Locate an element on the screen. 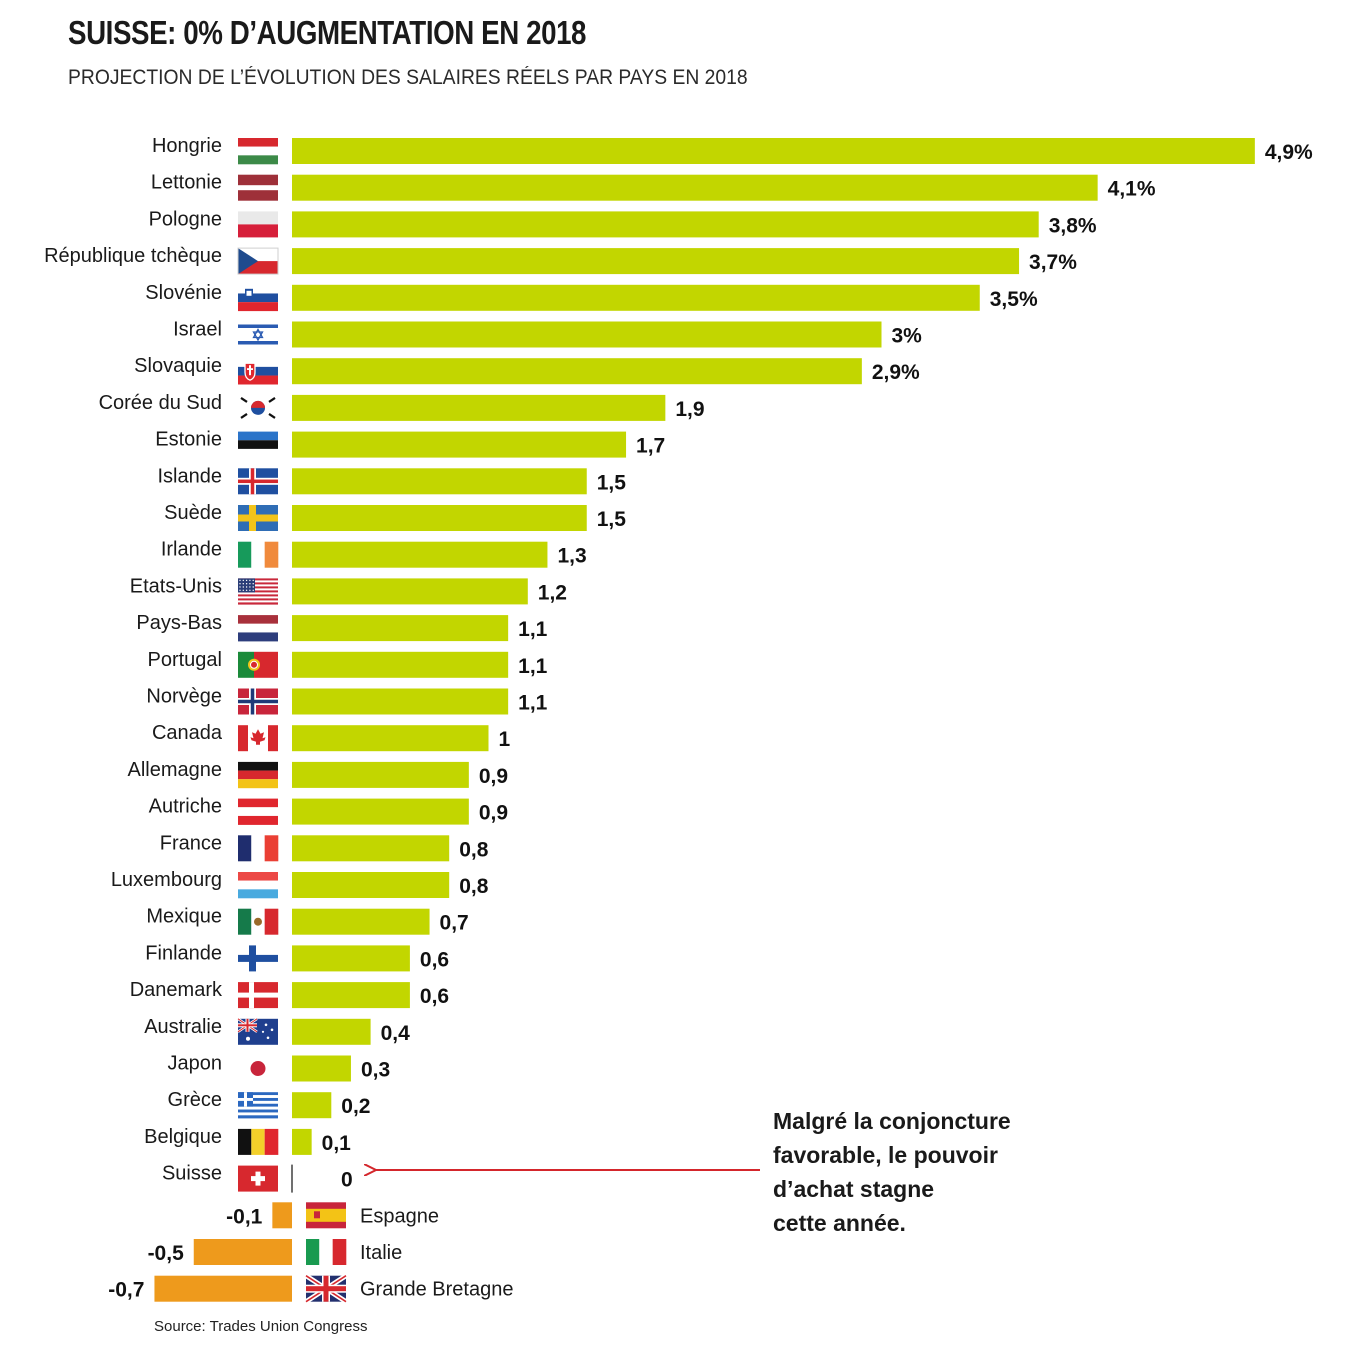  country-label: Slovaquie is located at coordinates (178, 366).